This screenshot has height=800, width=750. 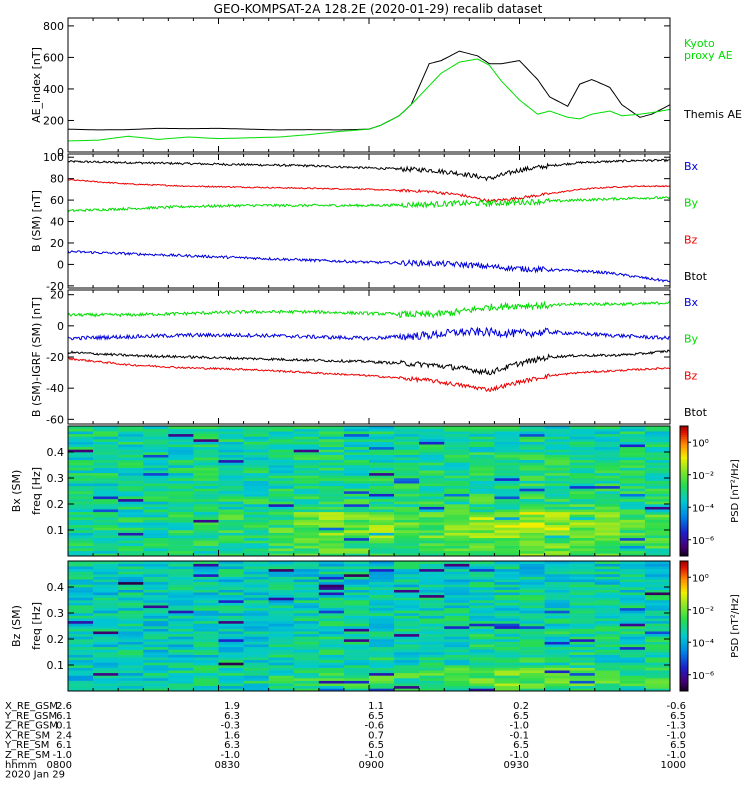 What do you see at coordinates (703, 676) in the screenshot?
I see `colorbar-tick-label: 10⁻⁶` at bounding box center [703, 676].